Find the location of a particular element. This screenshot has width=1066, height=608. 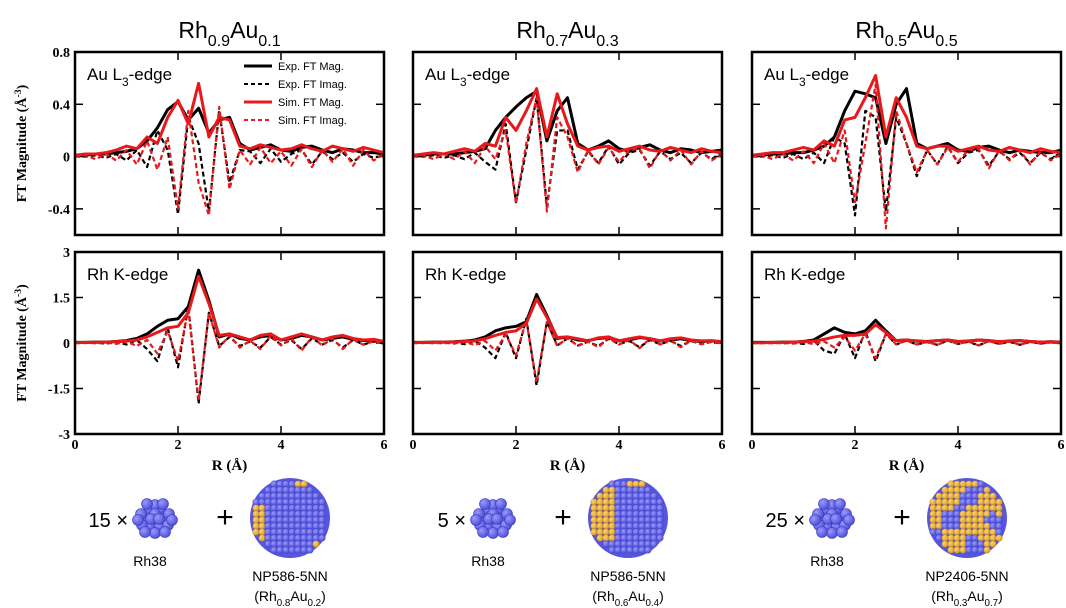

y-tick-label: -1.5 is located at coordinates (59, 390).